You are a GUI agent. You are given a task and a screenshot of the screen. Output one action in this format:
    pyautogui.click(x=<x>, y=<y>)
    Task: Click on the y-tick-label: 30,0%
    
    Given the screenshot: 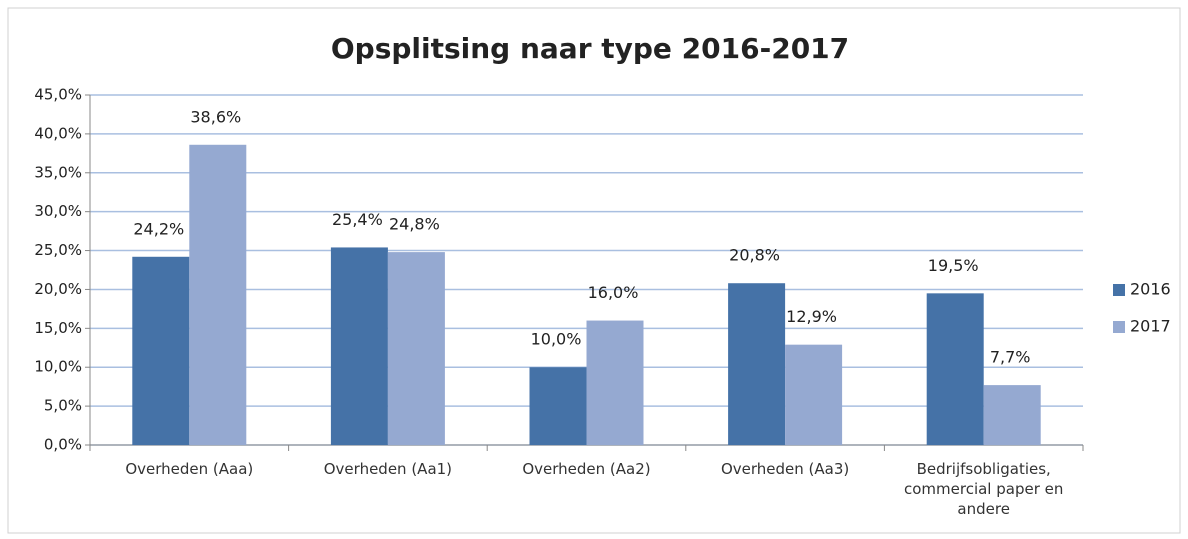 What is the action you would take?
    pyautogui.click(x=58, y=211)
    